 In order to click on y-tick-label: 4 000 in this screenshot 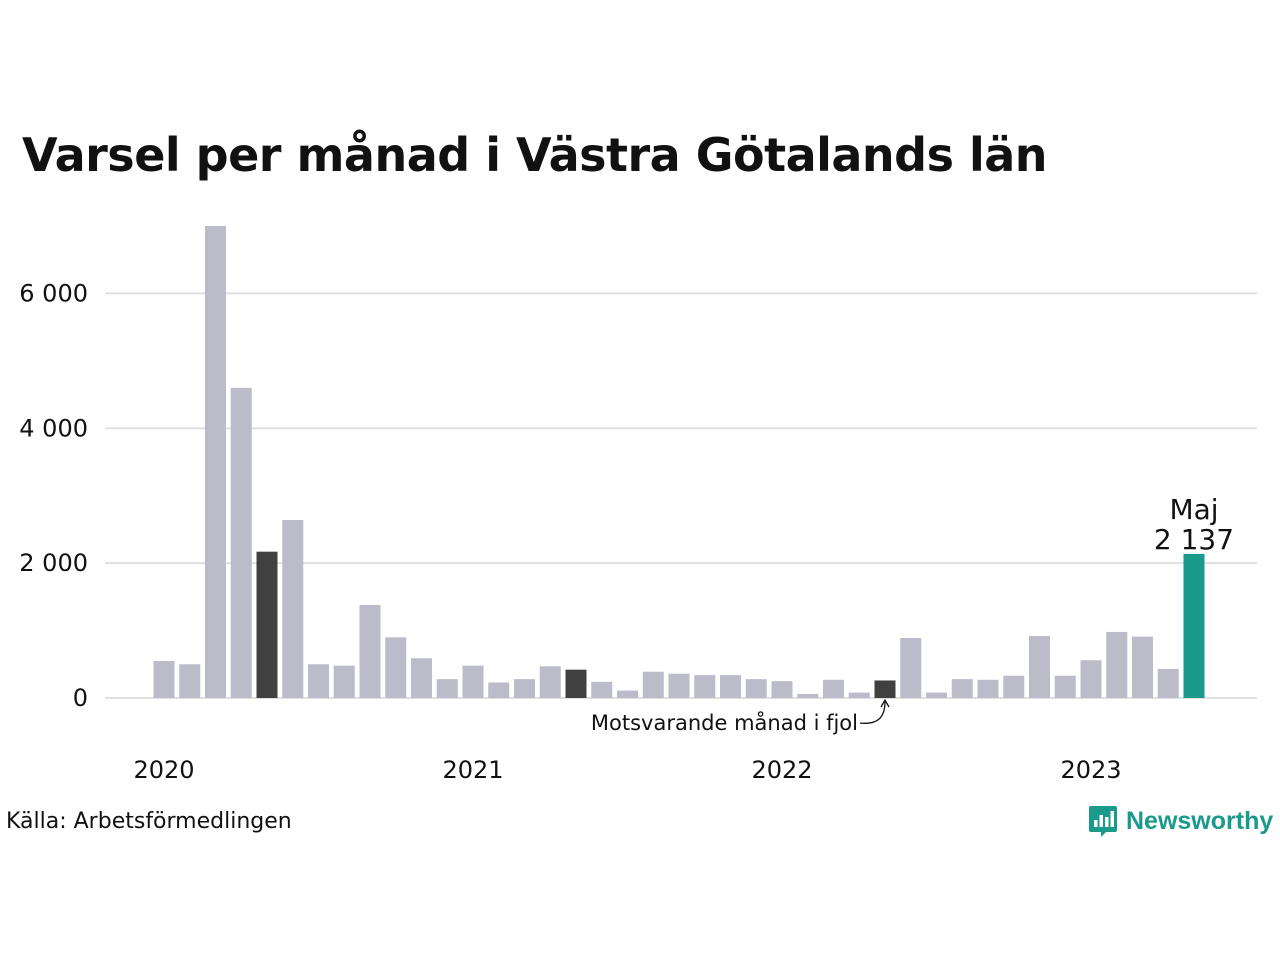, I will do `click(53, 428)`.